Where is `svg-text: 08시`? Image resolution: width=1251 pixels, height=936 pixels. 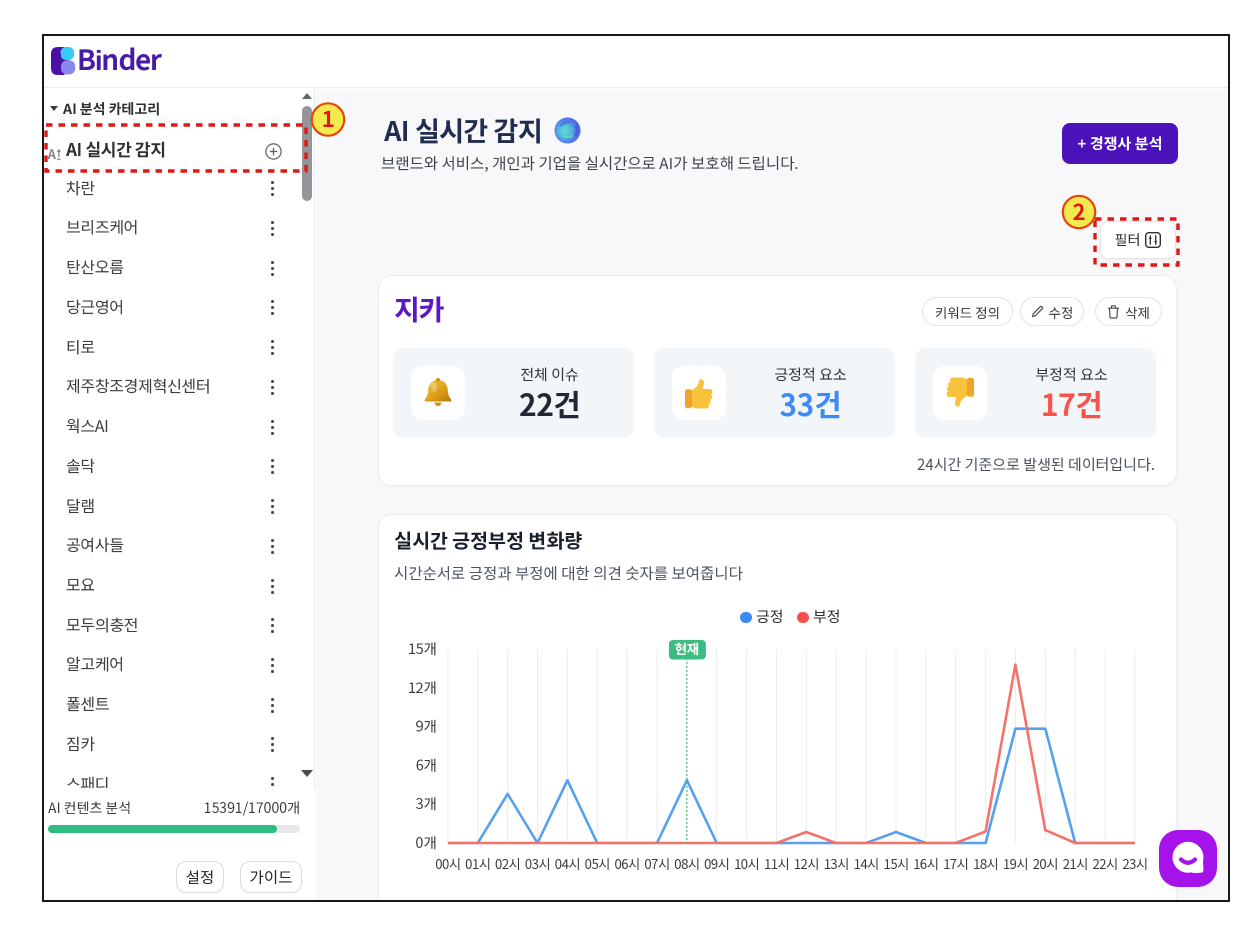 svg-text: 08시 is located at coordinates (686, 863).